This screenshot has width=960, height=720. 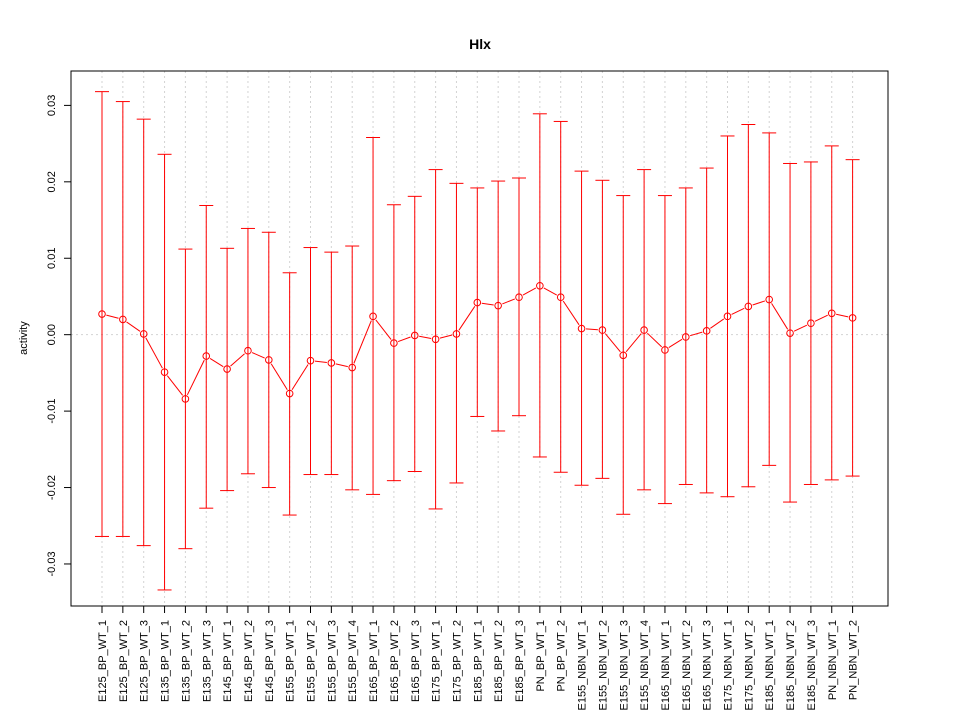 What do you see at coordinates (312, 661) in the screenshot?
I see `x-tick-label: E155_BP_WT_2` at bounding box center [312, 661].